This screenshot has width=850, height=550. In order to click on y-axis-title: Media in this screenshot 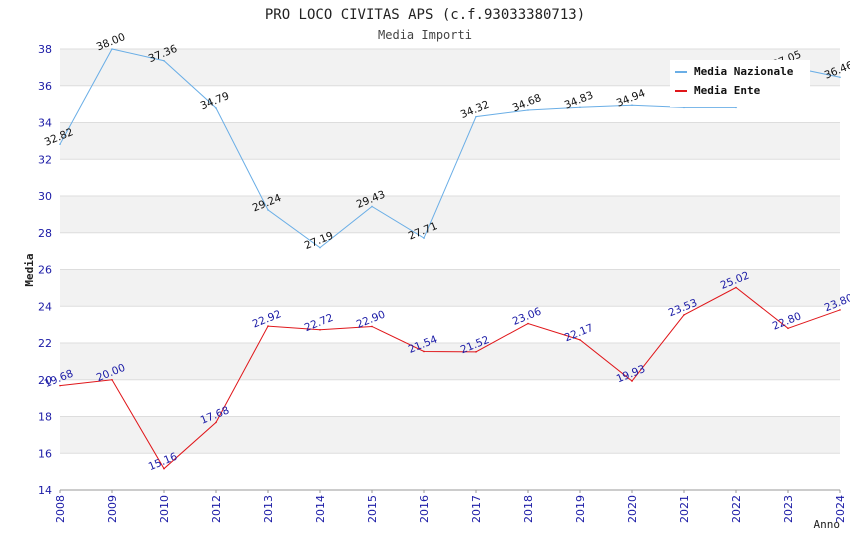, I will do `click(29, 269)`.